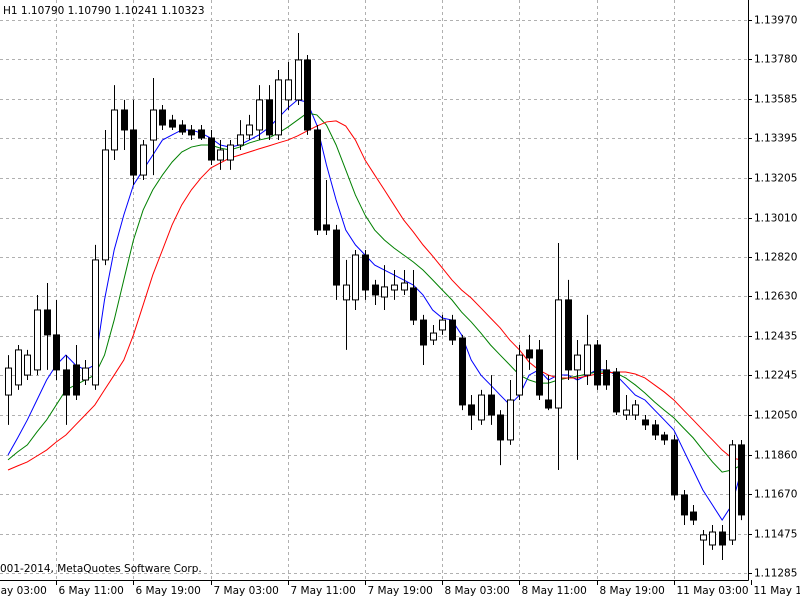  Describe the element at coordinates (775, 535) in the screenshot. I see `y-tick-label: 1.11475` at that location.